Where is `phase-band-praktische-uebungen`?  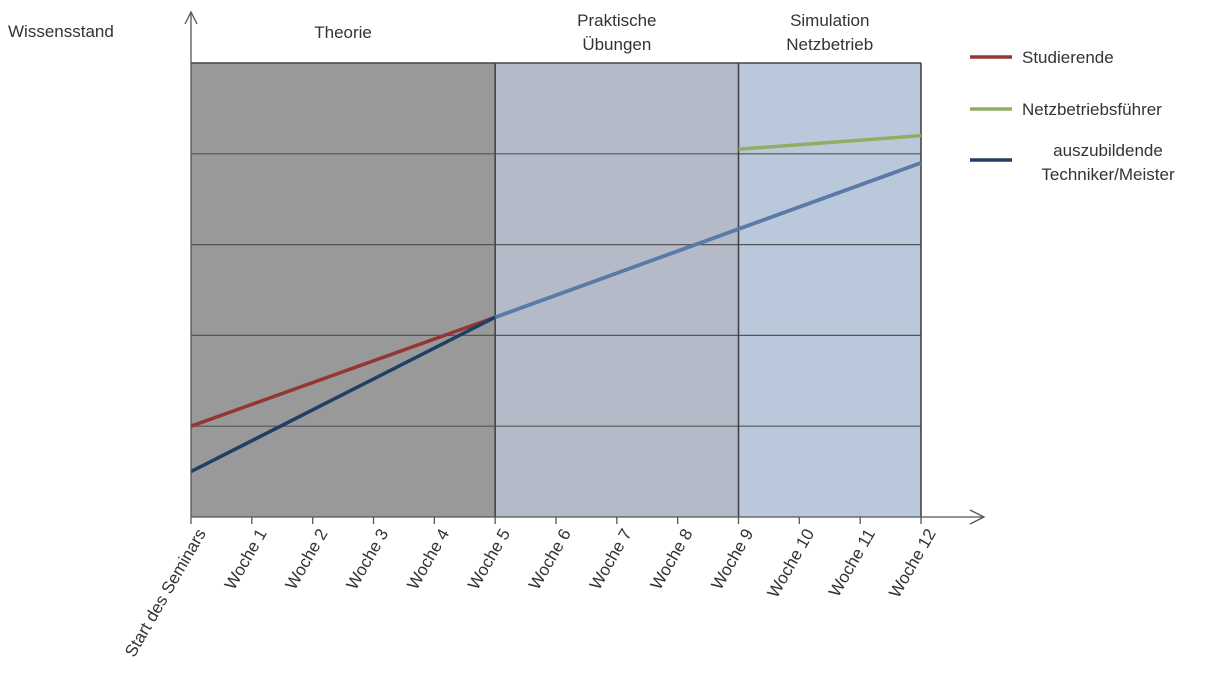
phase-band-praktische-uebungen is located at coordinates (617, 290).